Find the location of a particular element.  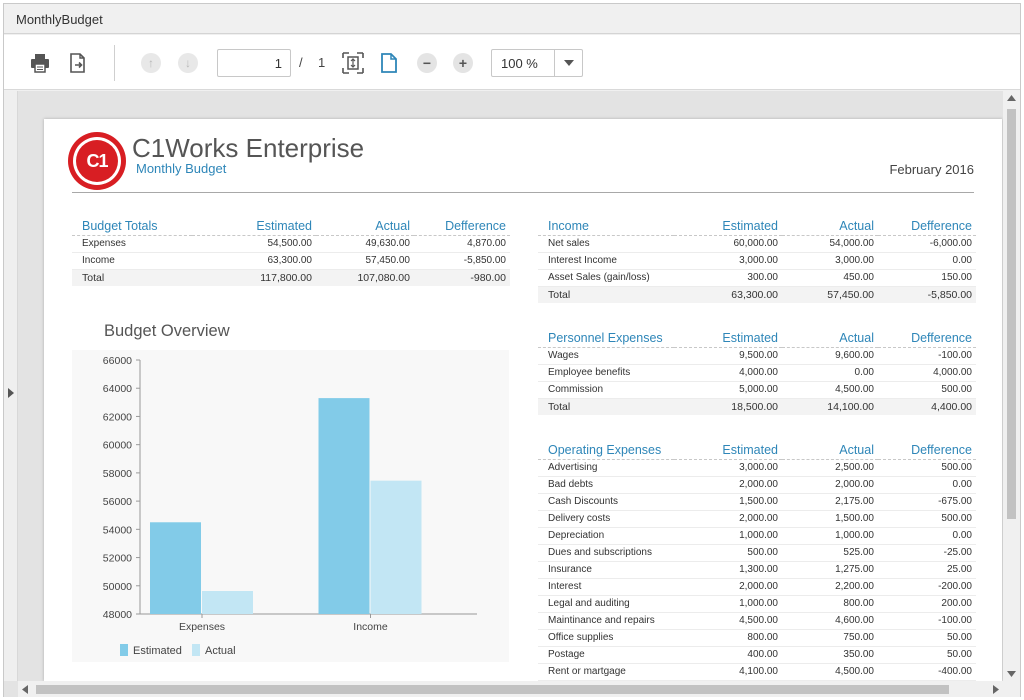

legend-label: Actual is located at coordinates (220, 651).